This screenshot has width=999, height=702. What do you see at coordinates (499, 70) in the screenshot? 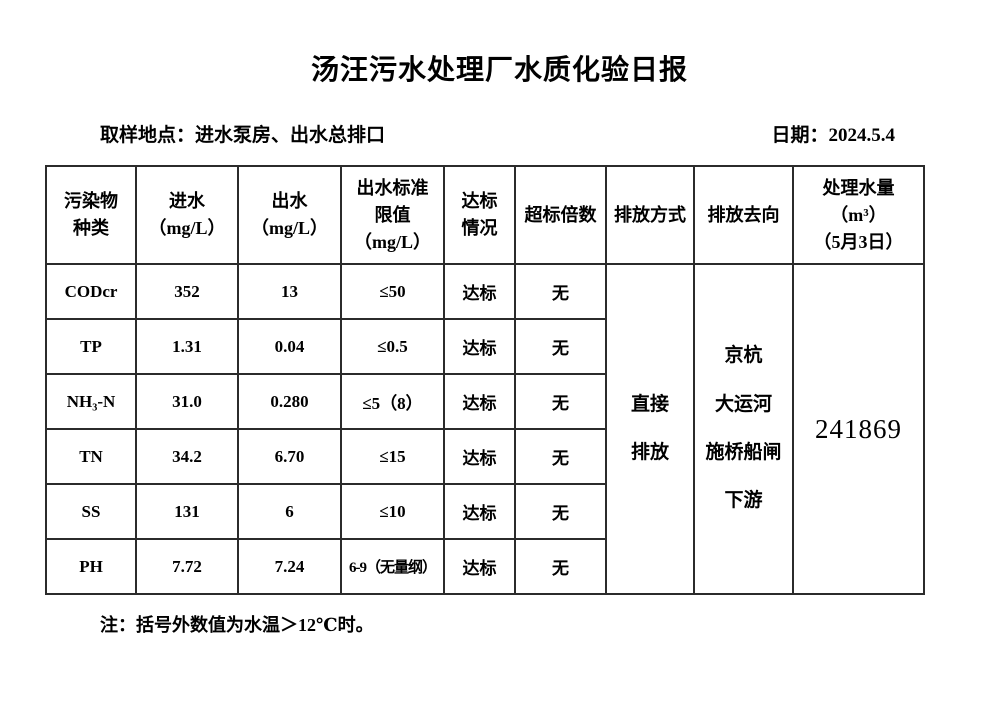
I see `page-title: 汤汪污水处理厂水质化验日报` at bounding box center [499, 70].